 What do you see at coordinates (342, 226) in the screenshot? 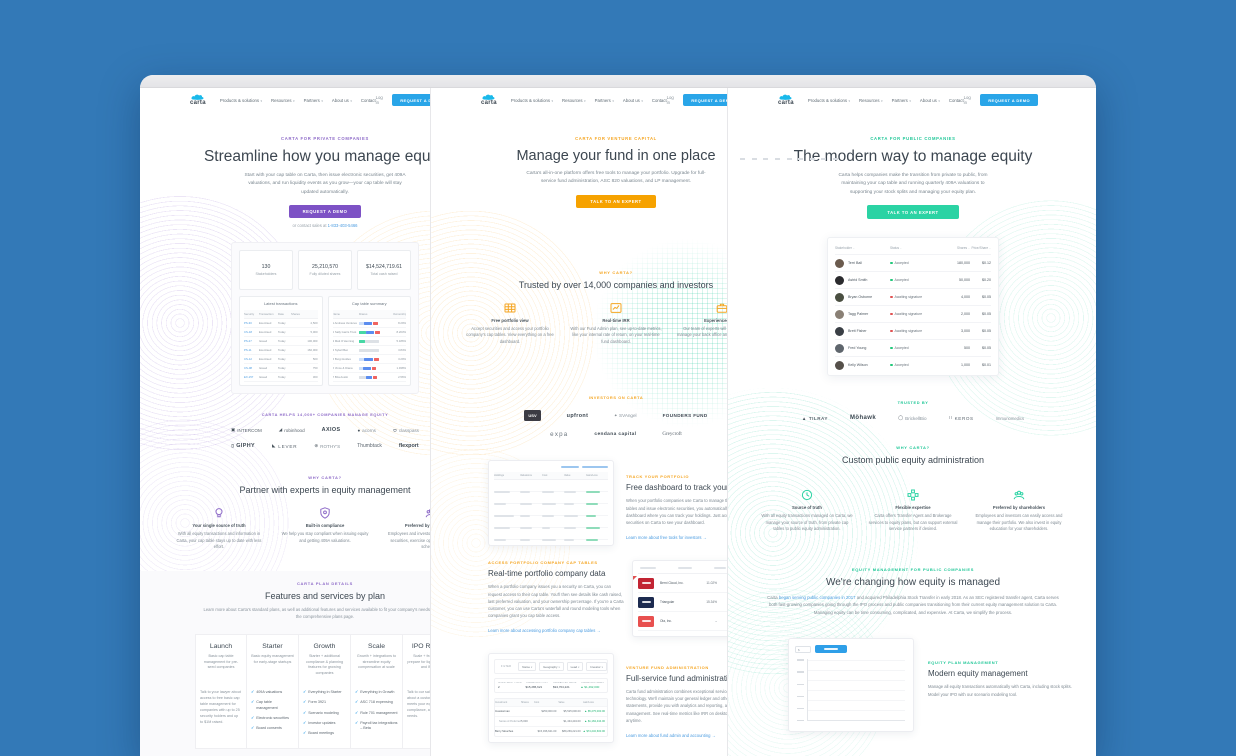
I see `sales-phone-link: 1-833-403-5466` at bounding box center [342, 226].